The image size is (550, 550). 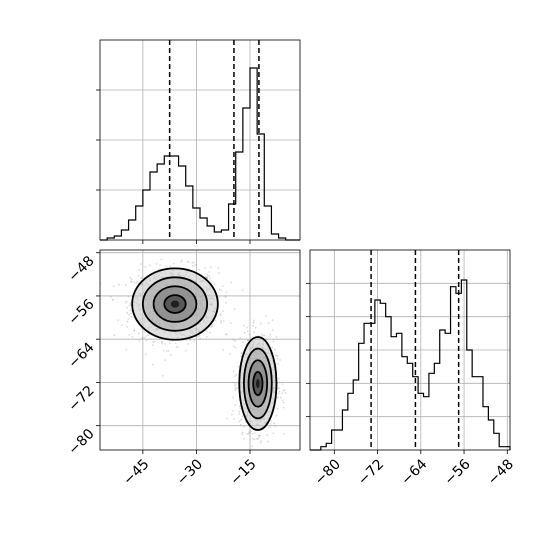 I want to click on right-histogram-panel, so click(x=408, y=351).